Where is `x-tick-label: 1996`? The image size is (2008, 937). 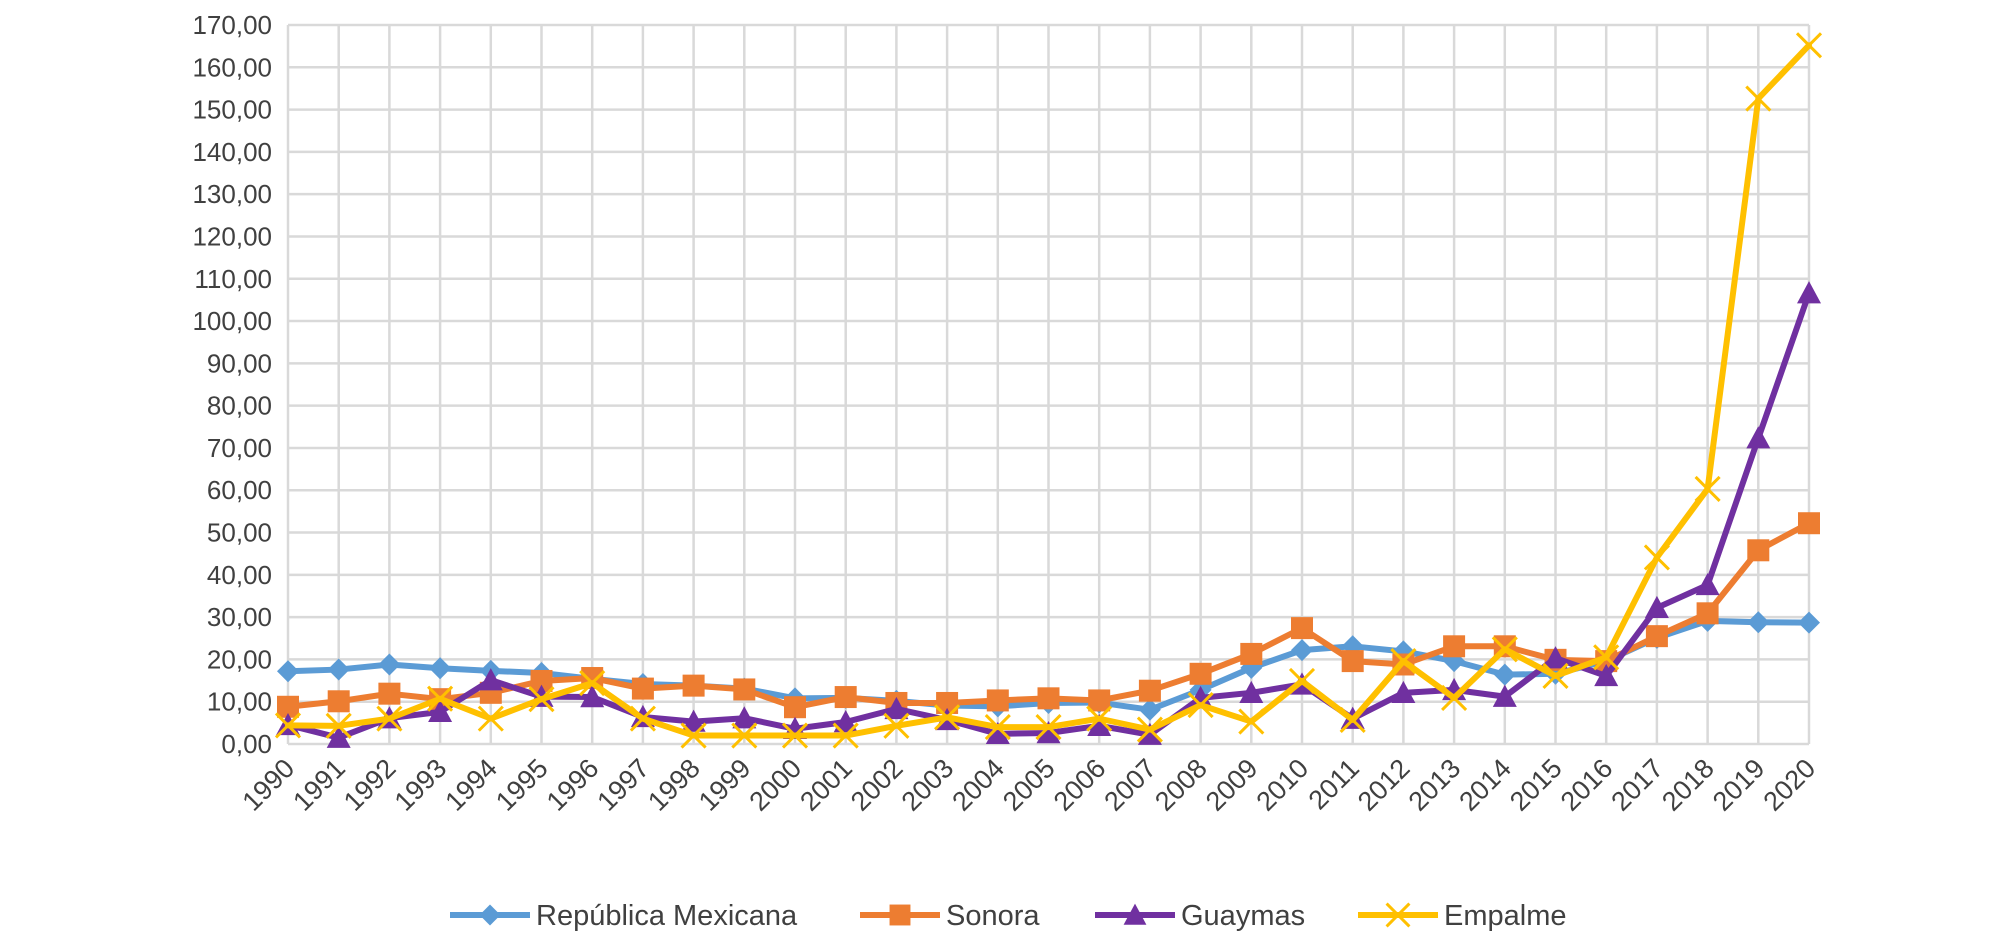
x-tick-label: 1996 is located at coordinates (573, 785).